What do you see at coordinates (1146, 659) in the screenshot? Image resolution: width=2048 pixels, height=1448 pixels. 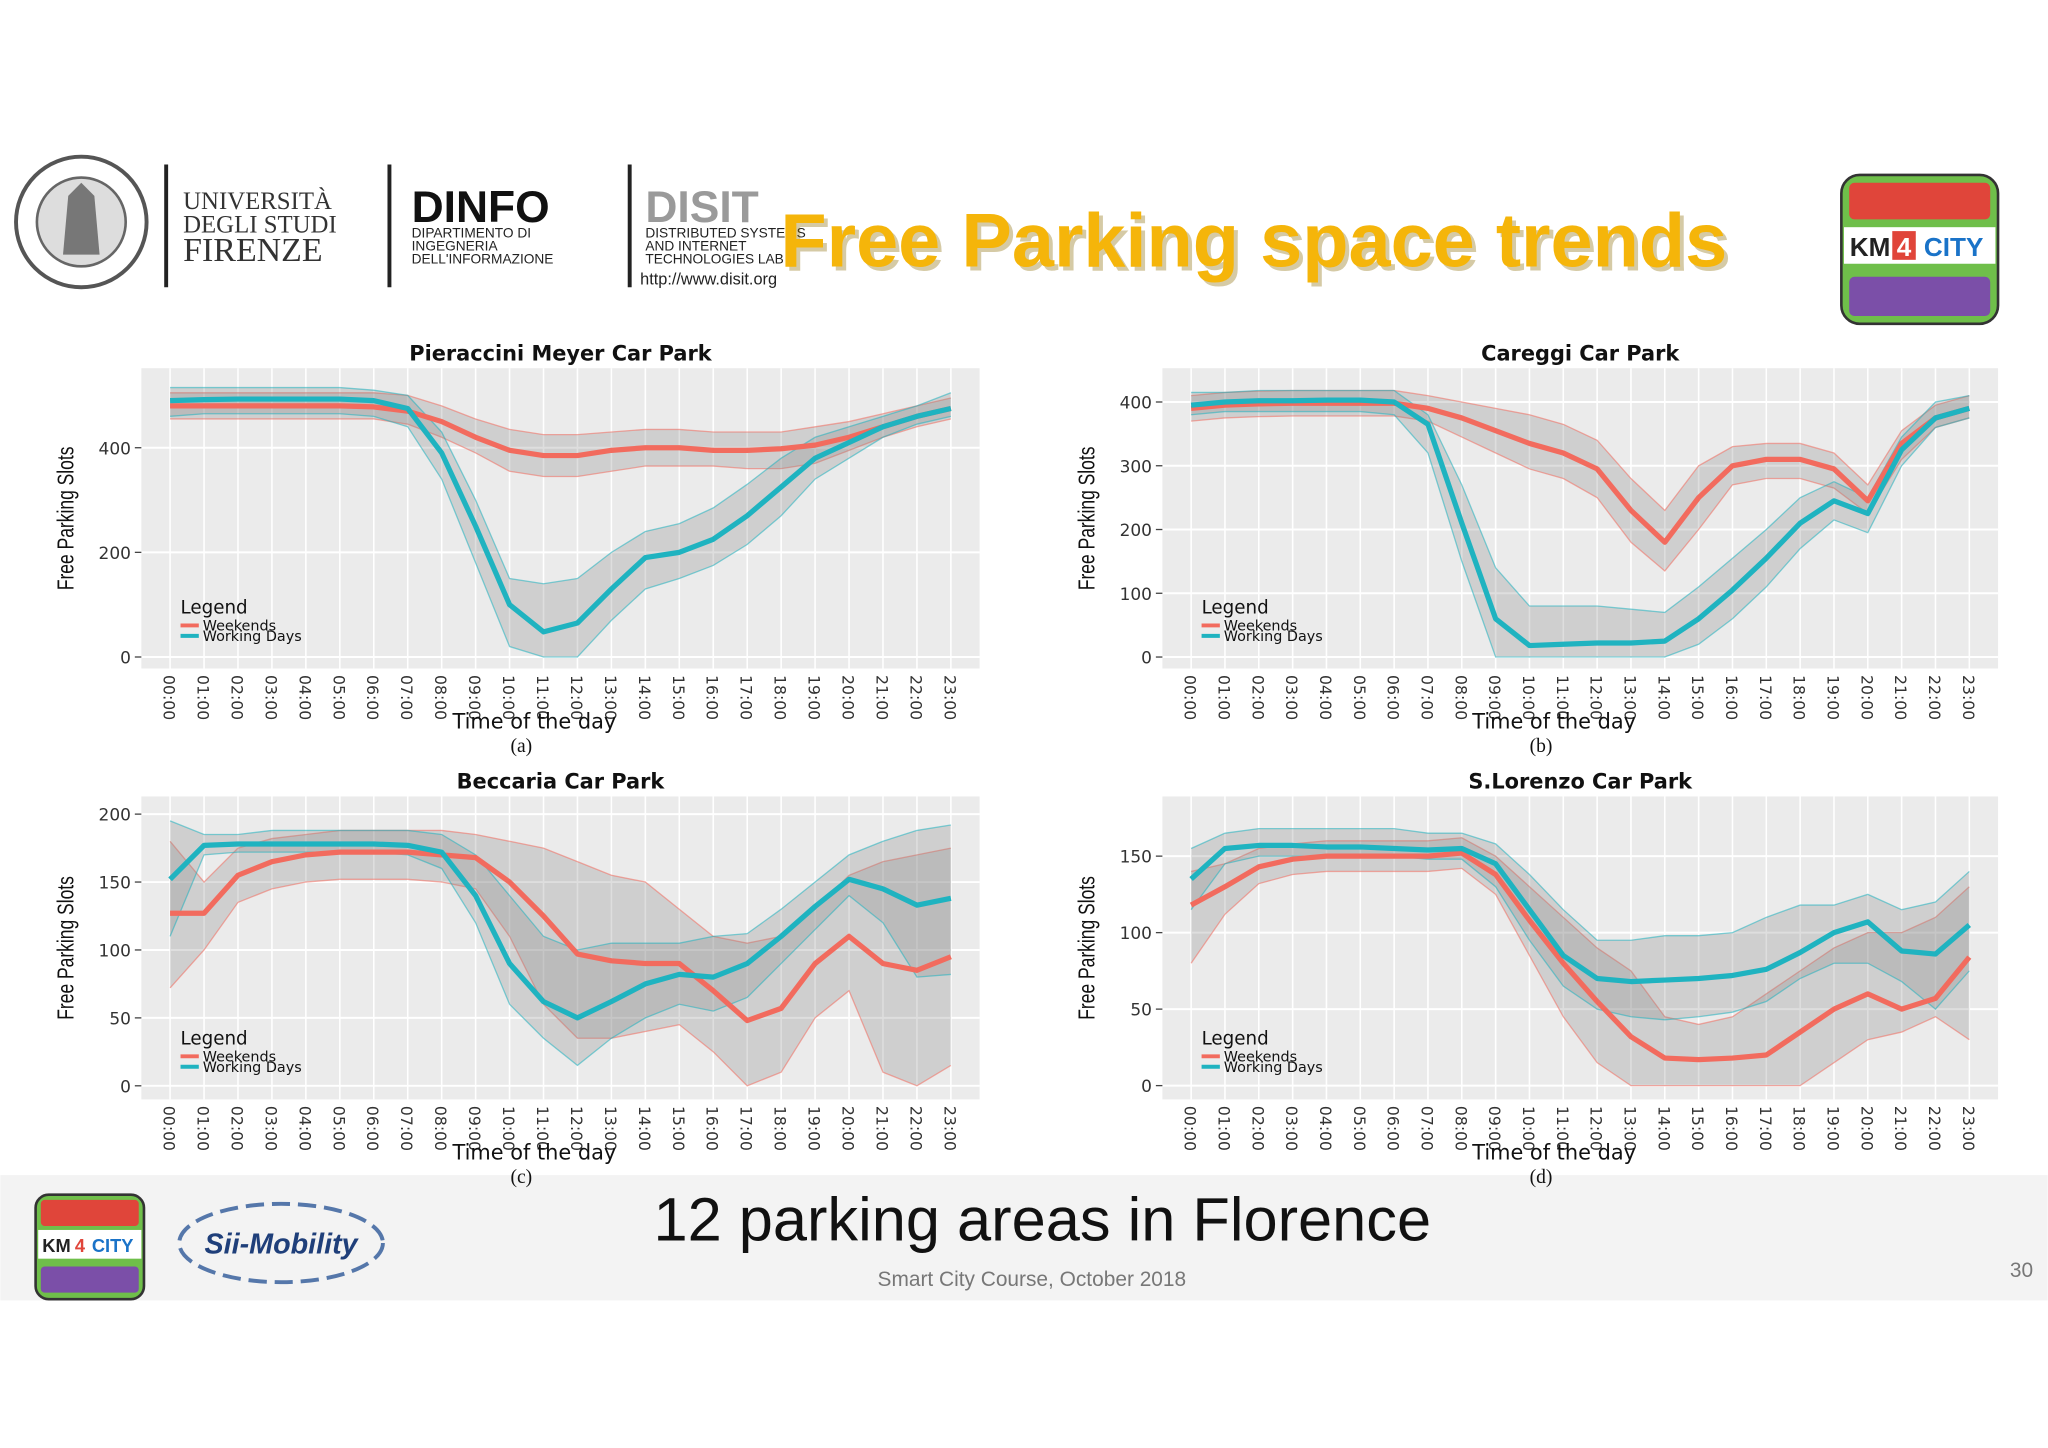 I see `y-tick-label: 0` at bounding box center [1146, 659].